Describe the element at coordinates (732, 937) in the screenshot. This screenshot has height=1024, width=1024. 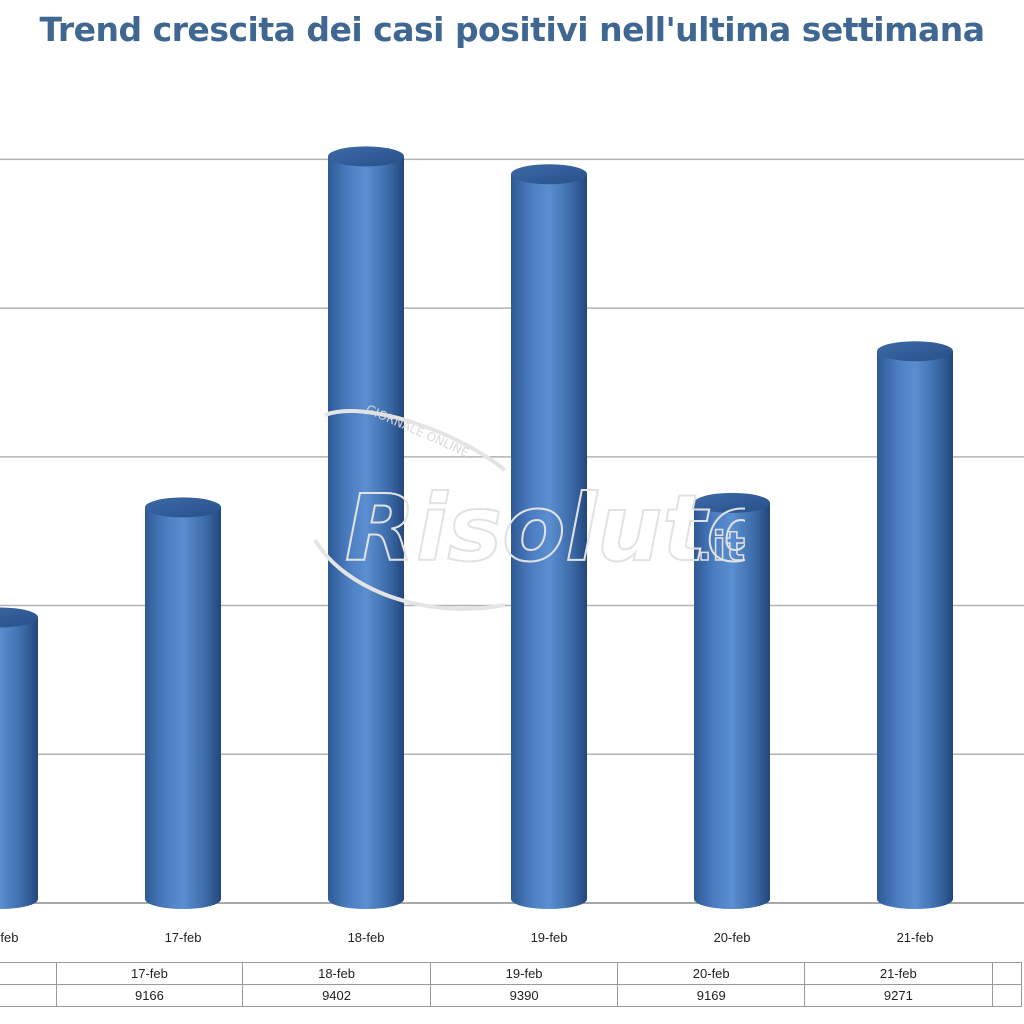
I see `x-tick-label: 20-feb` at that location.